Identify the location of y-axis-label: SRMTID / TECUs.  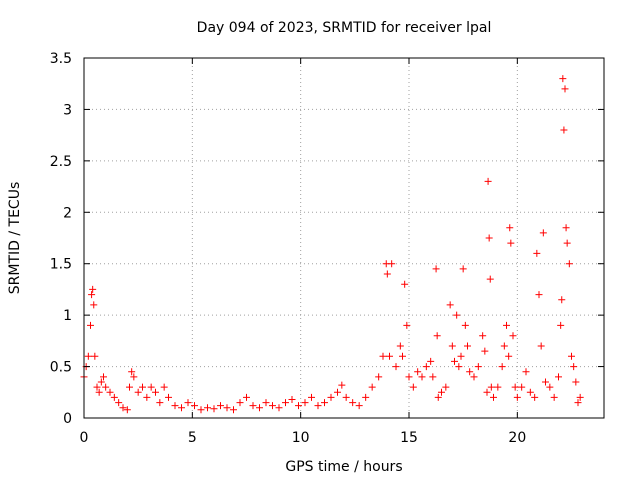
(15, 238).